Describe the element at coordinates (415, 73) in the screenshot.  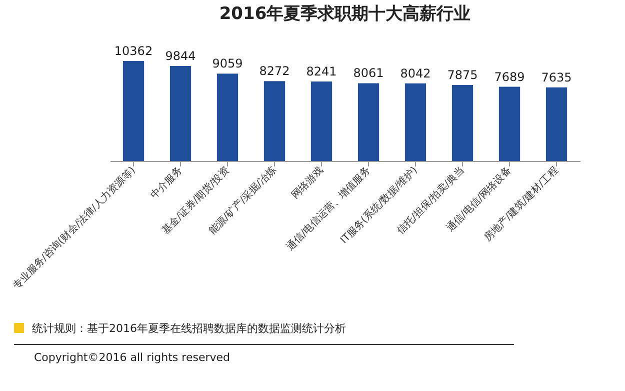
I see `data-label: 8042` at that location.